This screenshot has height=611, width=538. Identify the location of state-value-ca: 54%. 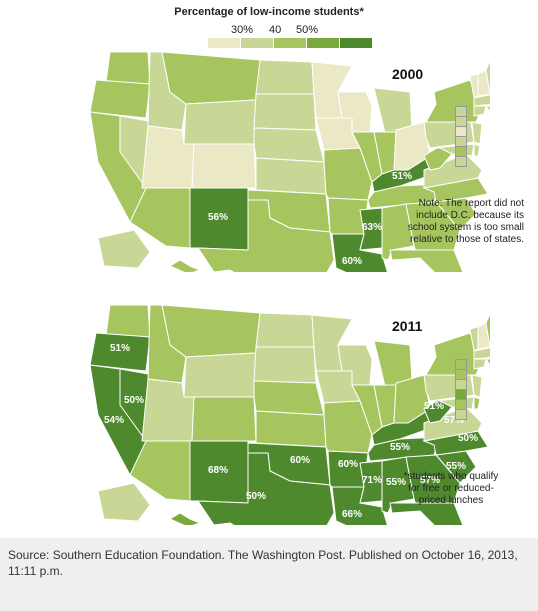
(114, 420).